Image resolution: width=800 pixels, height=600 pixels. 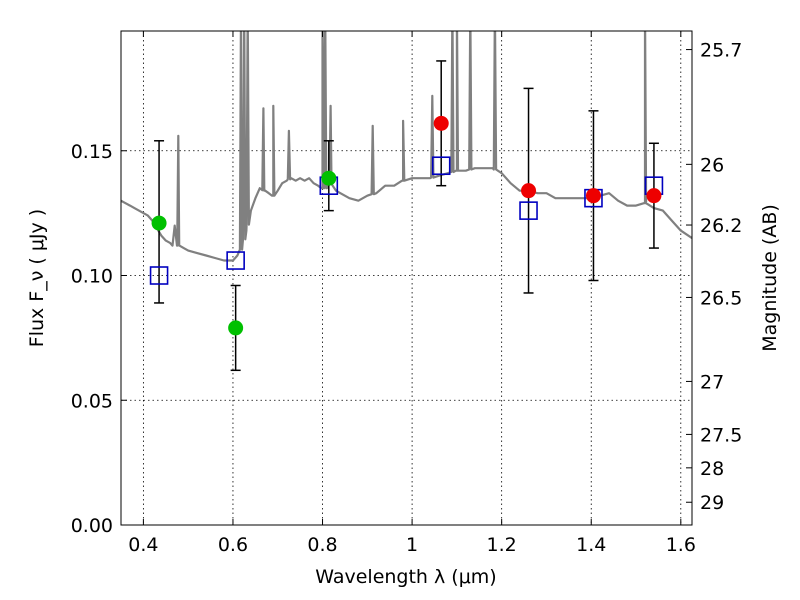 I want to click on x-tick-label: 1.6, so click(x=681, y=545).